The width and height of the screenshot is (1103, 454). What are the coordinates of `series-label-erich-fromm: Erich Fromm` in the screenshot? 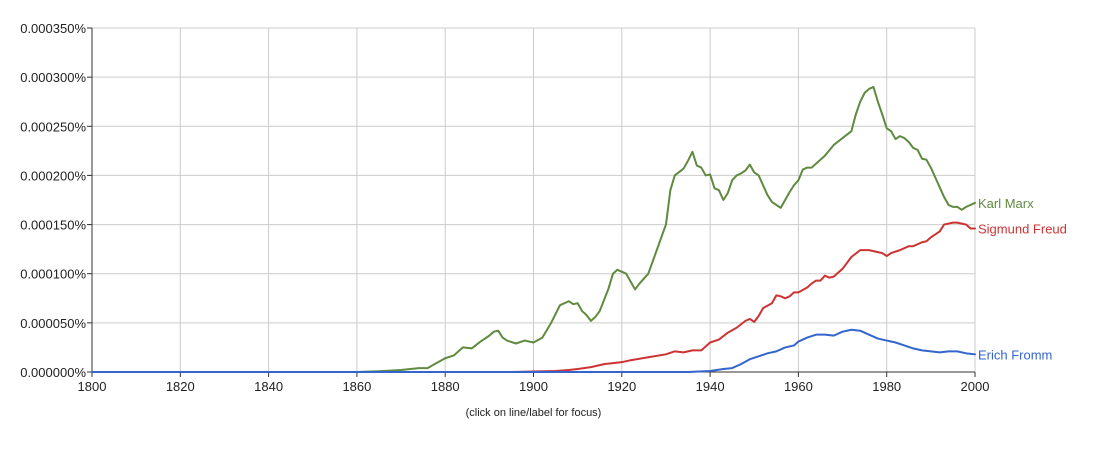 It's located at (1015, 354).